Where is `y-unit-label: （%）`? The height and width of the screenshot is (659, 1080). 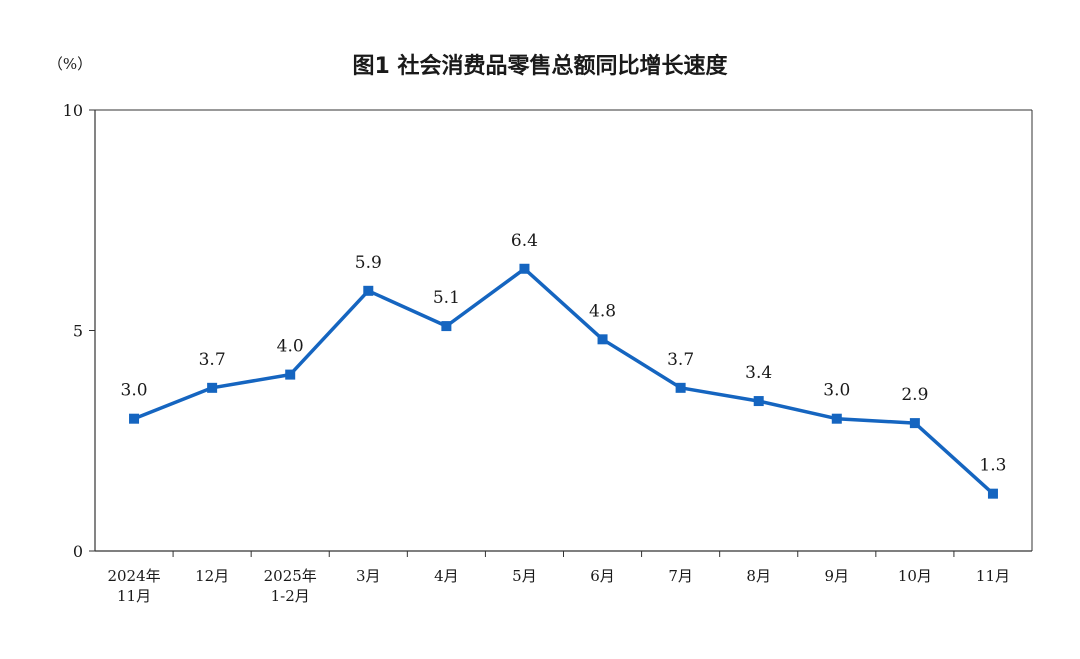
y-unit-label: （%） is located at coordinates (70, 64).